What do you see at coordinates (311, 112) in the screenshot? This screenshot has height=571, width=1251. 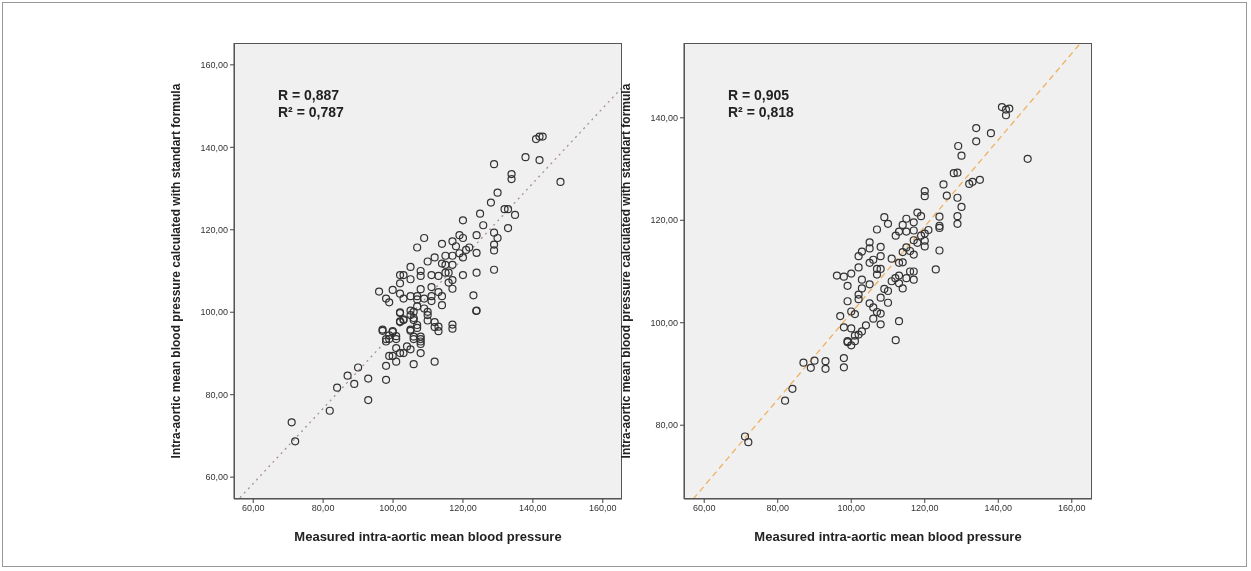 I see `annotation: R² = 0,787` at bounding box center [311, 112].